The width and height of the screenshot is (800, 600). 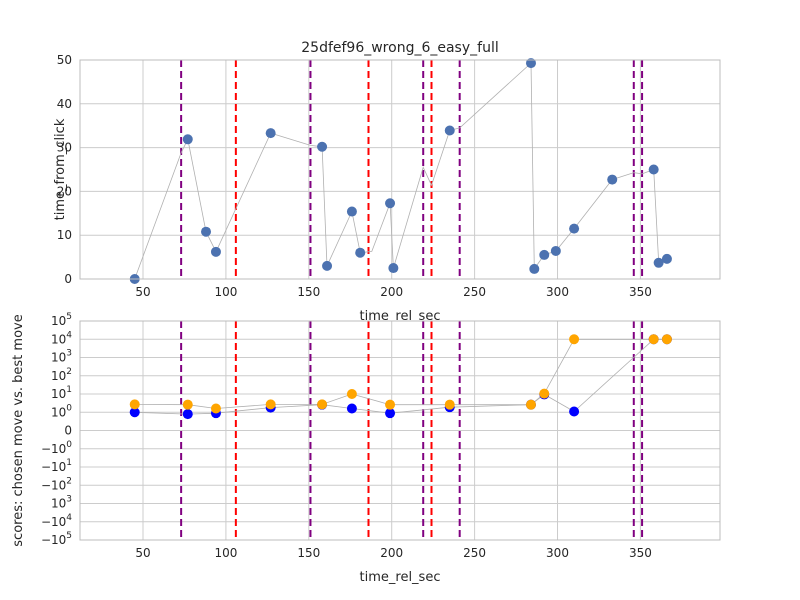 I want to click on bottom-y-axis-label: scores: chosen move vs. best move, so click(x=18, y=430).